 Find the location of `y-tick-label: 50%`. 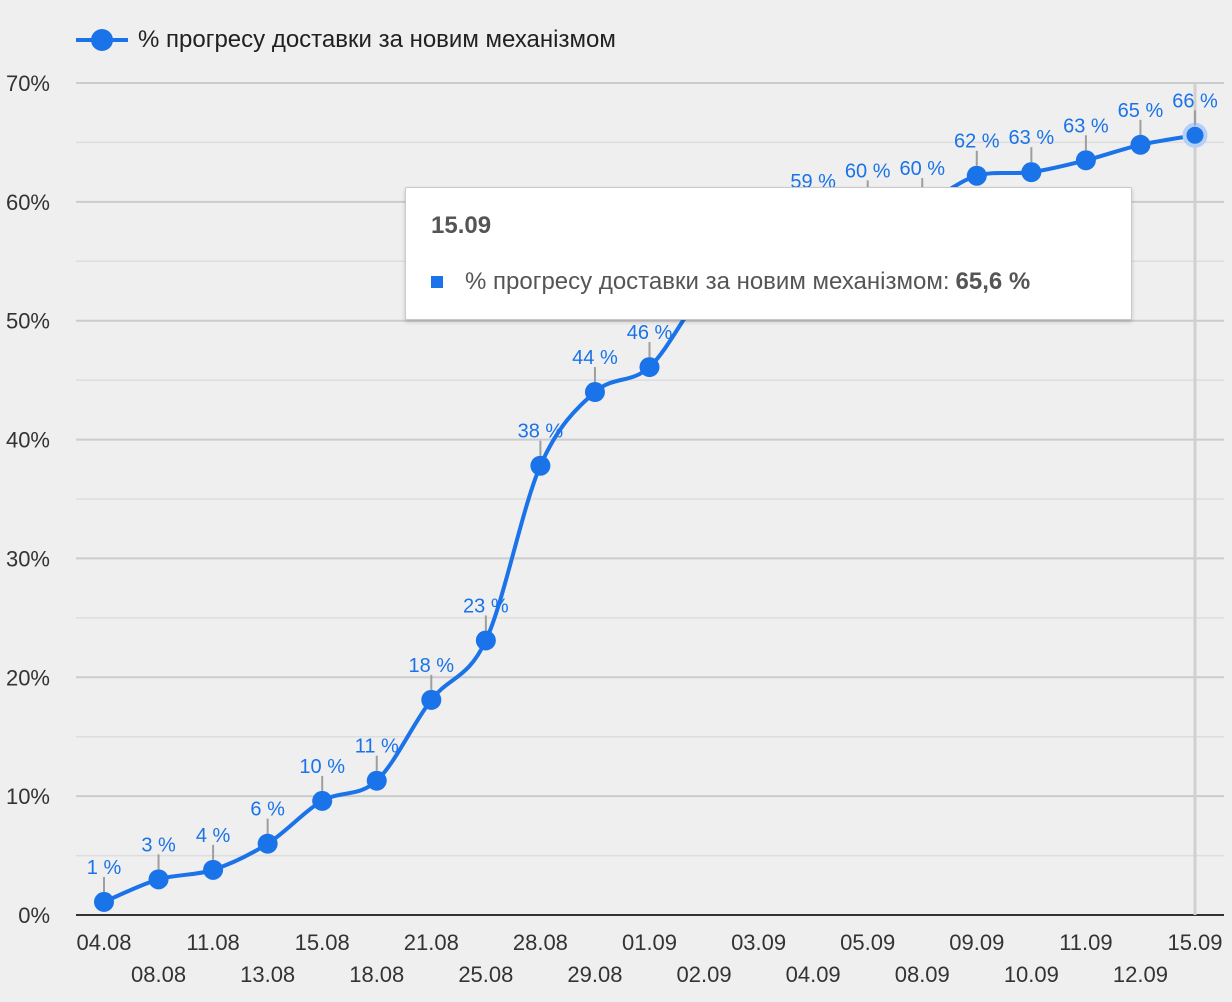

y-tick-label: 50% is located at coordinates (28, 321).